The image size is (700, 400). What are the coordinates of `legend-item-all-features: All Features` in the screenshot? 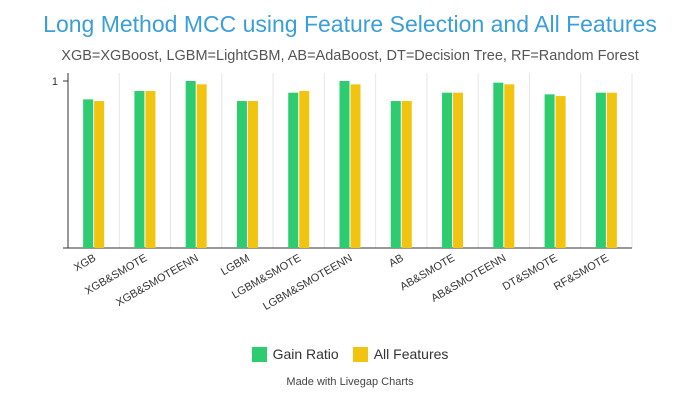 It's located at (400, 354).